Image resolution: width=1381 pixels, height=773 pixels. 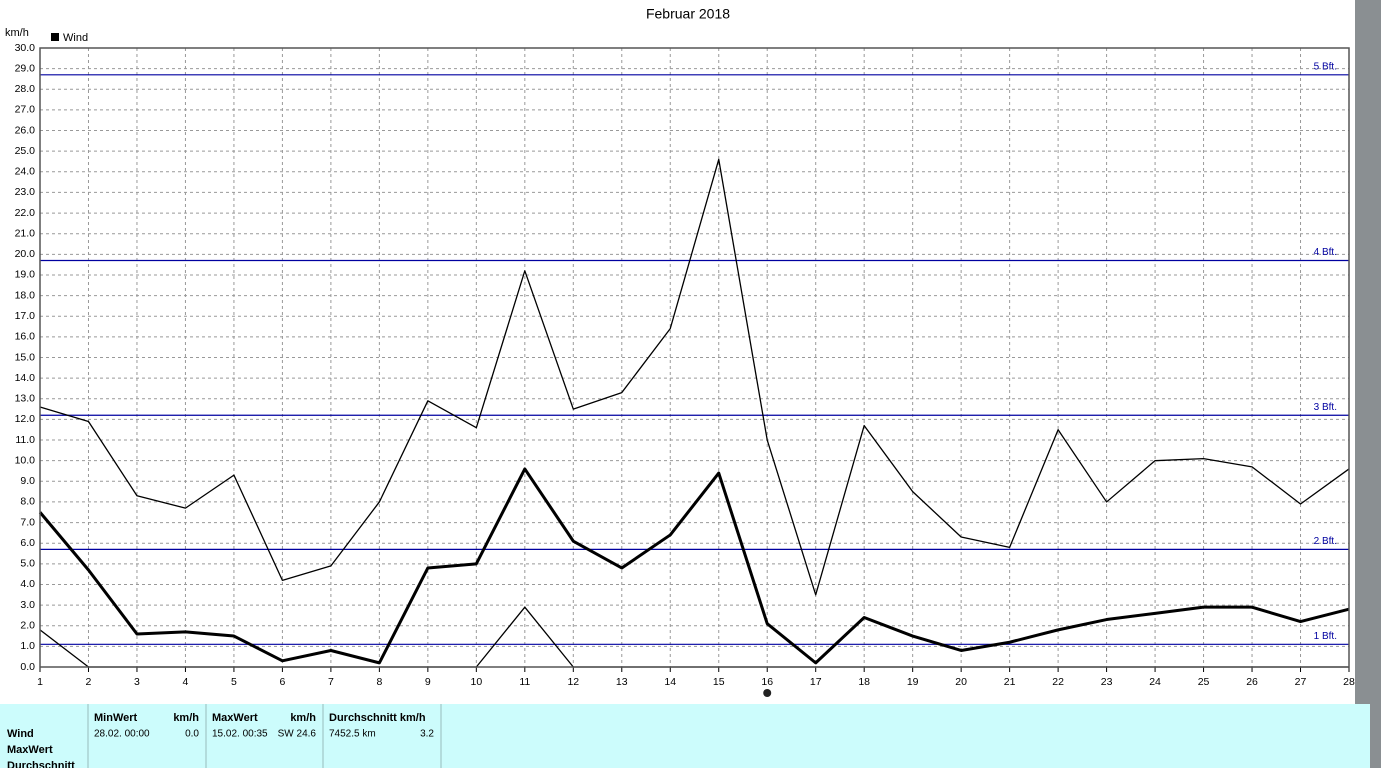 What do you see at coordinates (25, 275) in the screenshot?
I see `y-tick-label: 19.0` at bounding box center [25, 275].